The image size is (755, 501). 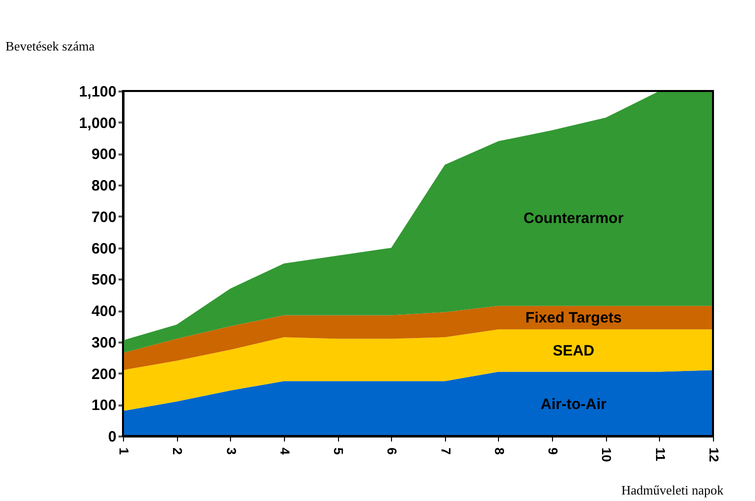 What do you see at coordinates (553, 451) in the screenshot?
I see `x-tick-label: 9` at bounding box center [553, 451].